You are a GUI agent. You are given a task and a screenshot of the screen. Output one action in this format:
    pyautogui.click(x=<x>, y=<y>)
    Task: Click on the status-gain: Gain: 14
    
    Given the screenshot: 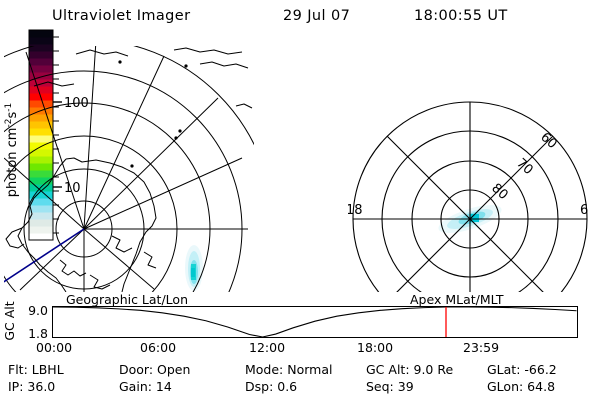 What is the action you would take?
    pyautogui.click(x=145, y=386)
    